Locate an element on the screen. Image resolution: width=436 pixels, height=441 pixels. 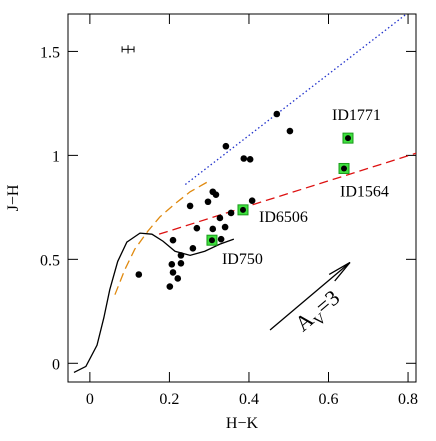
arrow-label: AV=3 is located at coordinates (319, 312).